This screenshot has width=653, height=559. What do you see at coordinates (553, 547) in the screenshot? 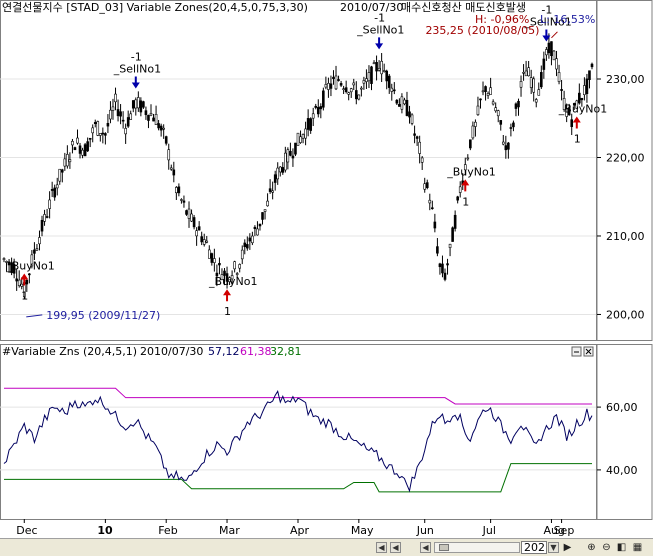
I see `bar-count-spin: ▼` at bounding box center [553, 547].